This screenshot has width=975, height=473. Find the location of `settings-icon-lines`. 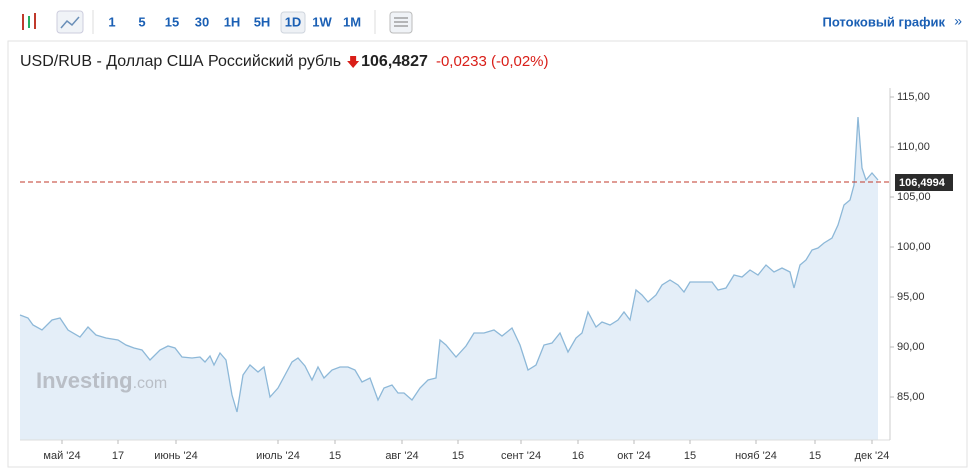

settings-icon-lines is located at coordinates (401, 22).